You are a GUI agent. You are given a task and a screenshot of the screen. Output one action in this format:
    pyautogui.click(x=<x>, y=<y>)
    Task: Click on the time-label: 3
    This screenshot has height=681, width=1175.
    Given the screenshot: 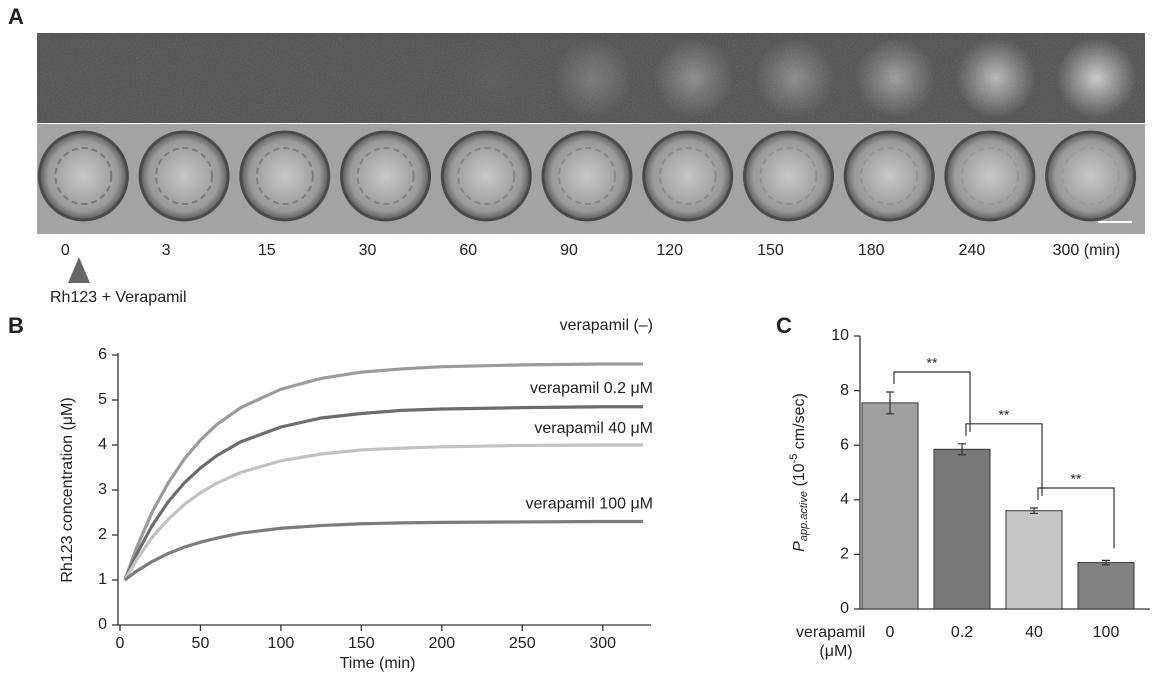 What is the action you would take?
    pyautogui.click(x=166, y=250)
    